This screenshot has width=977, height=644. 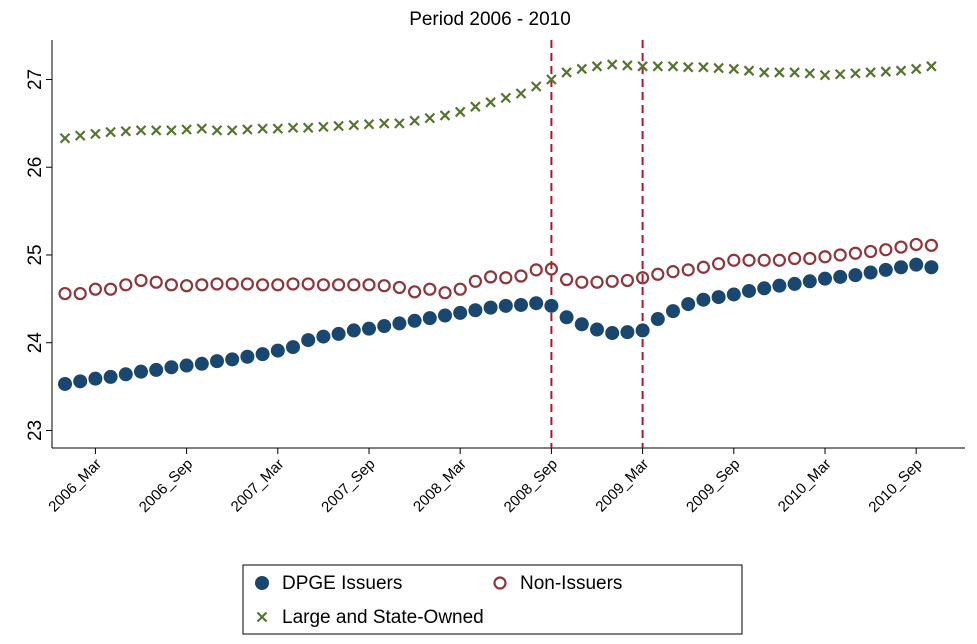 What do you see at coordinates (35, 79) in the screenshot?
I see `y-tick-label: 27` at bounding box center [35, 79].